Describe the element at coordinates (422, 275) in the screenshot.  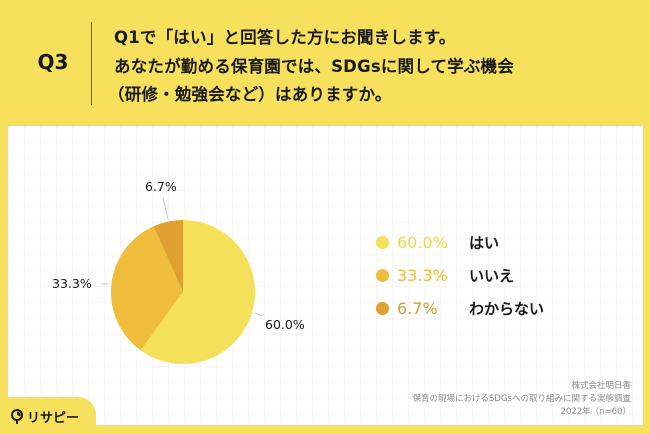
I see `legend-pct: 33.3%` at that location.